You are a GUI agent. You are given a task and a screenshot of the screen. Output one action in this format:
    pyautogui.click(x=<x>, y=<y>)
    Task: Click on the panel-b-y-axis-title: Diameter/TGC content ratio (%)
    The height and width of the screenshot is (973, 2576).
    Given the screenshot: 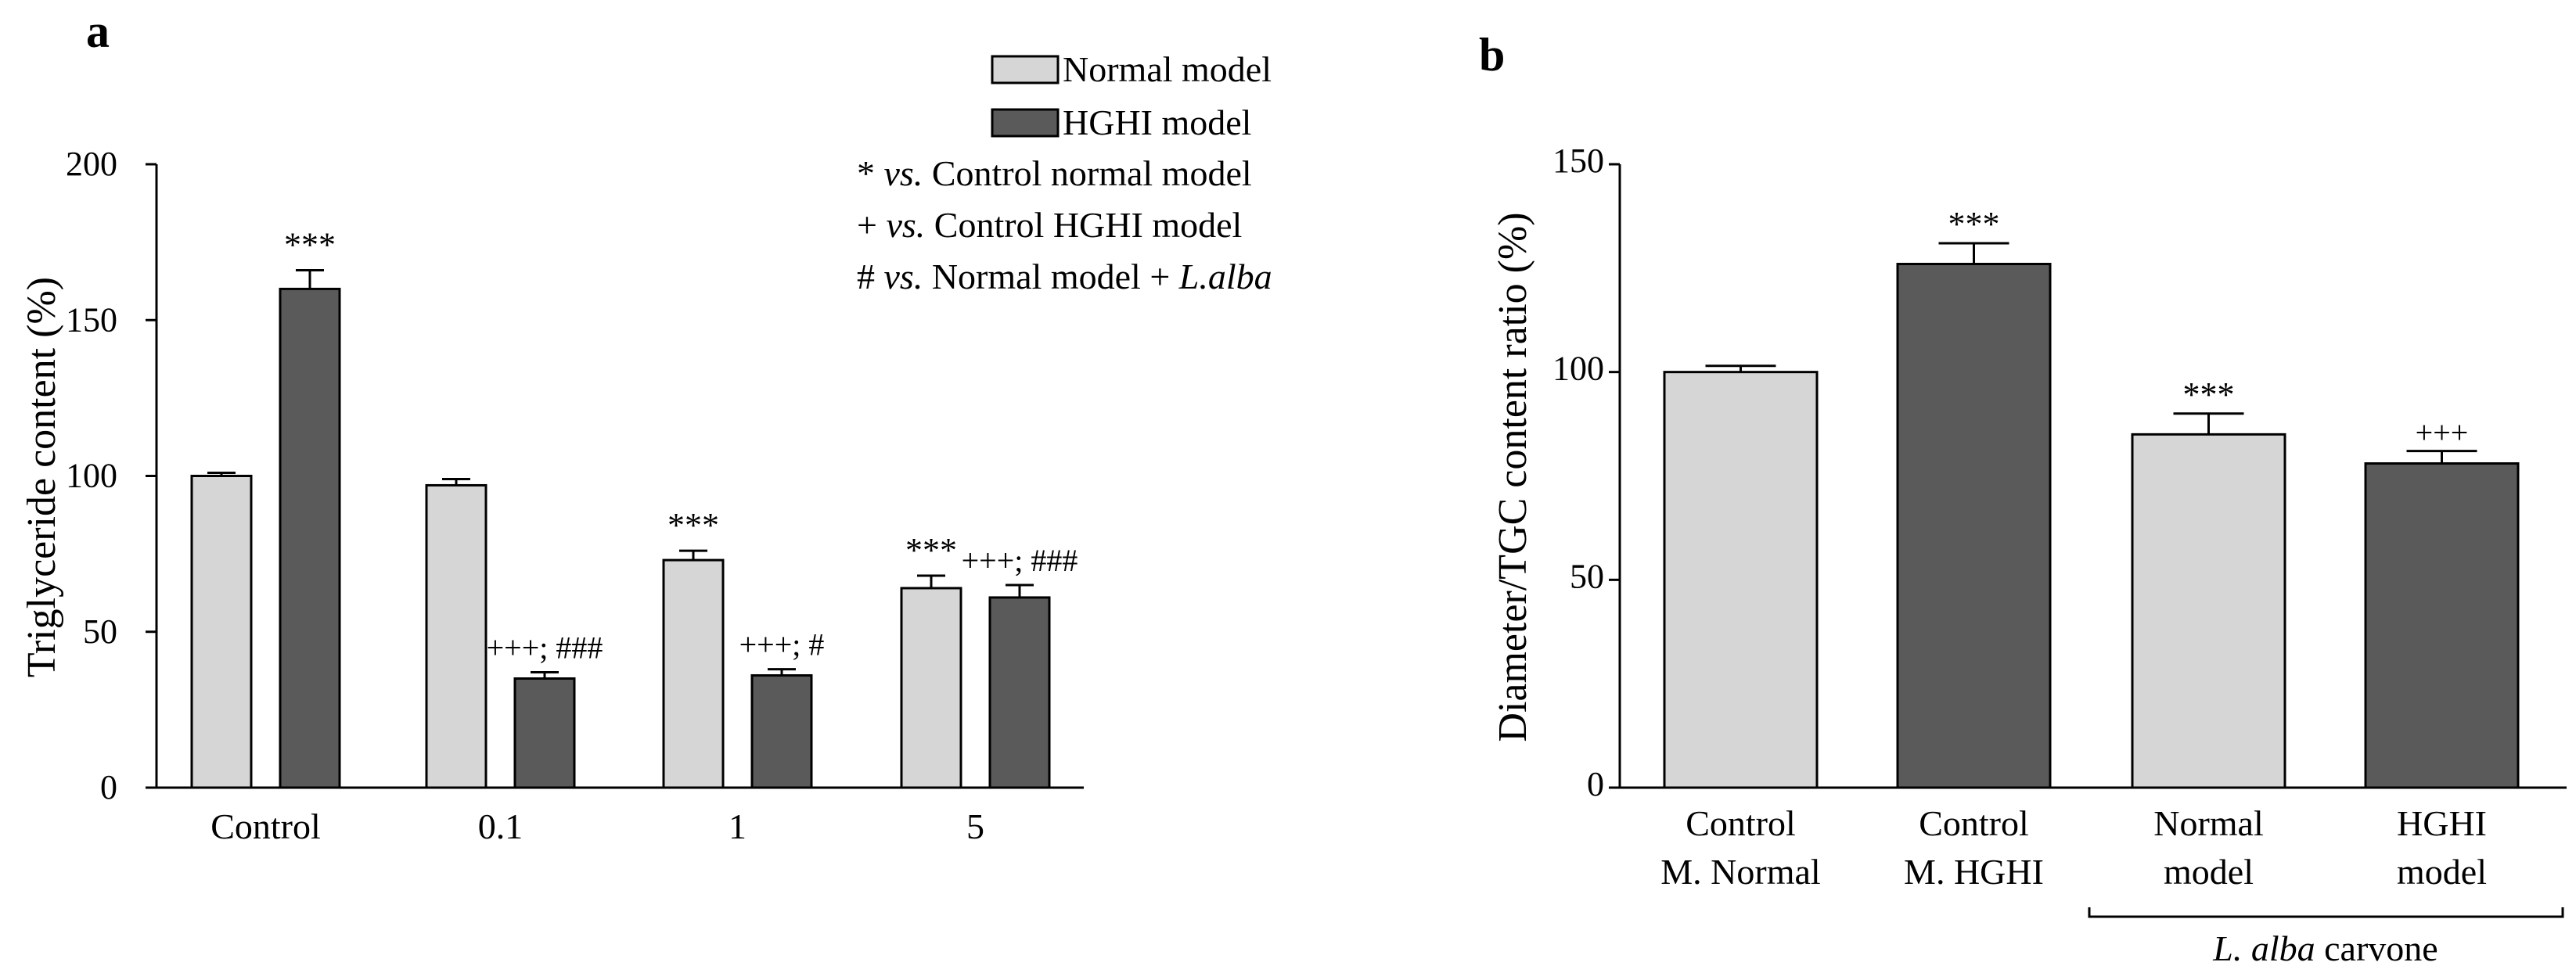 What is the action you would take?
    pyautogui.click(x=1513, y=476)
    